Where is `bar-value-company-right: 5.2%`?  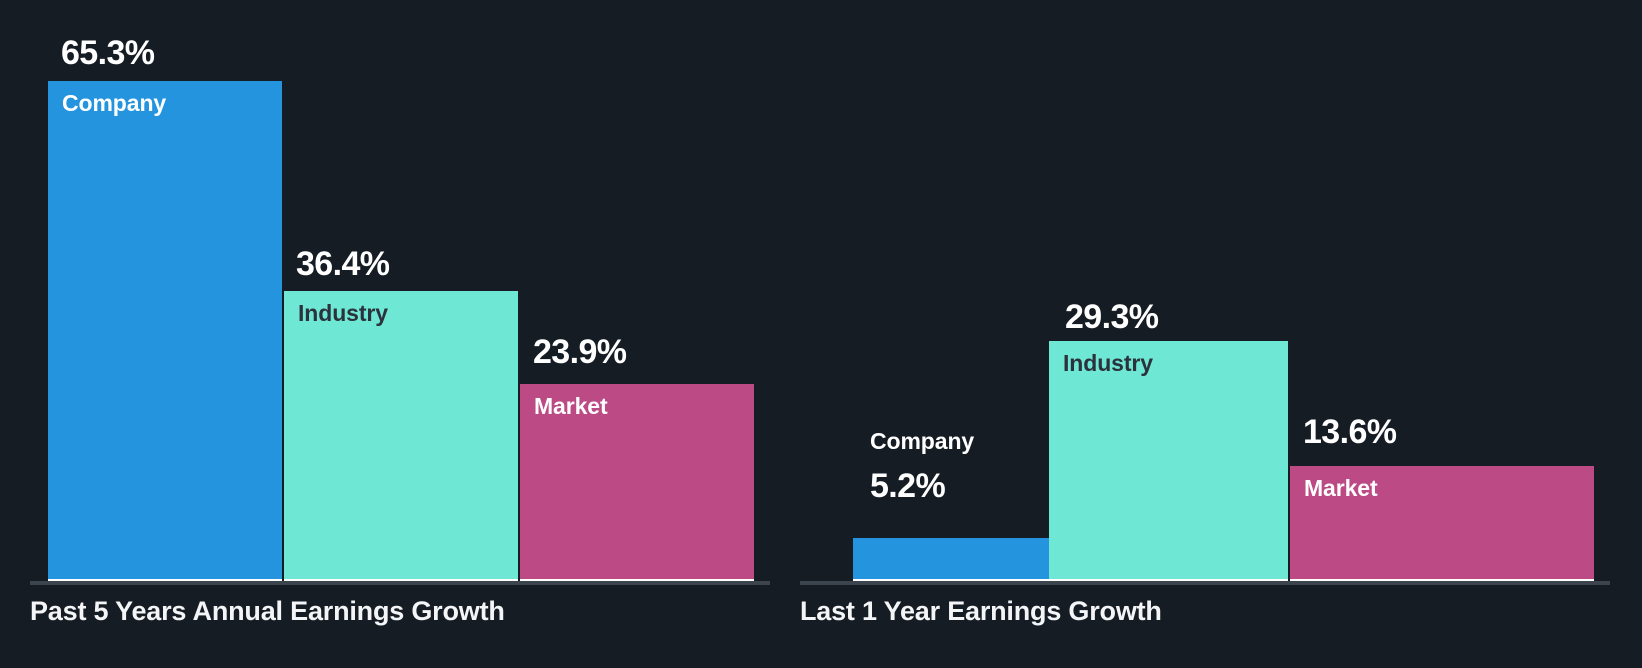 bar-value-company-right: 5.2% is located at coordinates (908, 486).